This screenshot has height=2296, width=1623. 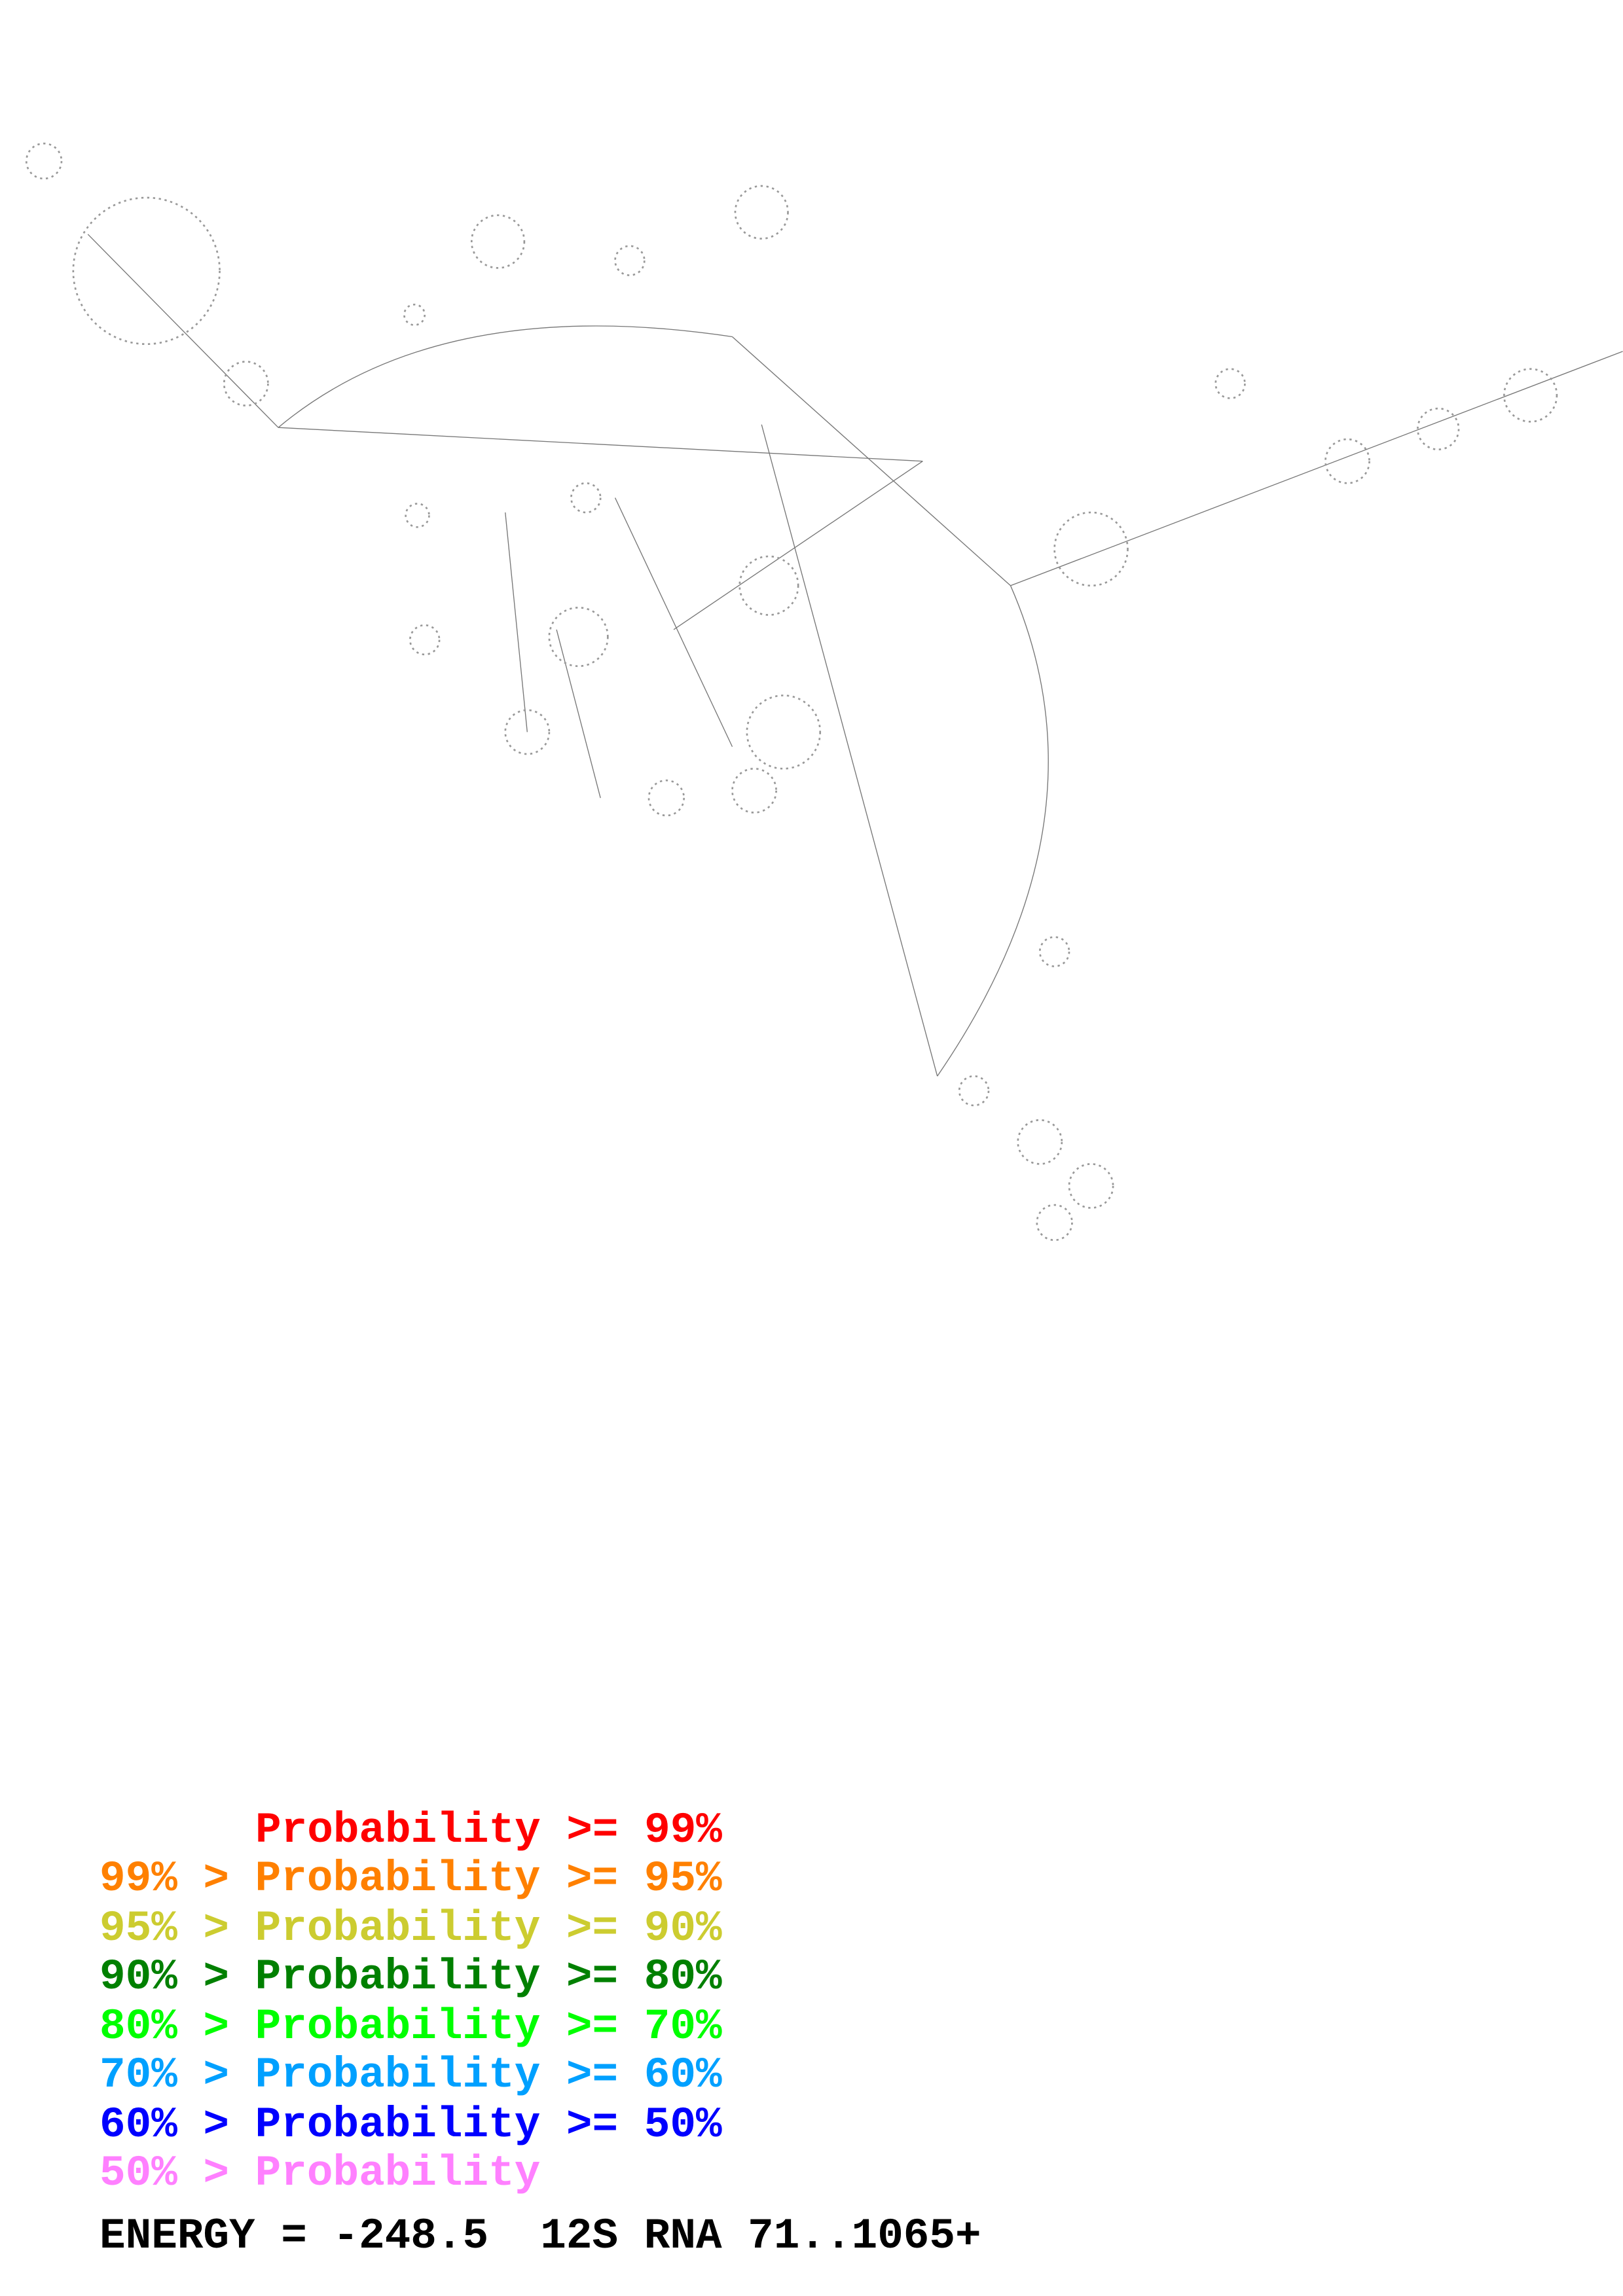 What do you see at coordinates (540, 2236) in the screenshot?
I see `energy-footer: ENERGY = -248.5 12S RNA 71..1065+` at bounding box center [540, 2236].